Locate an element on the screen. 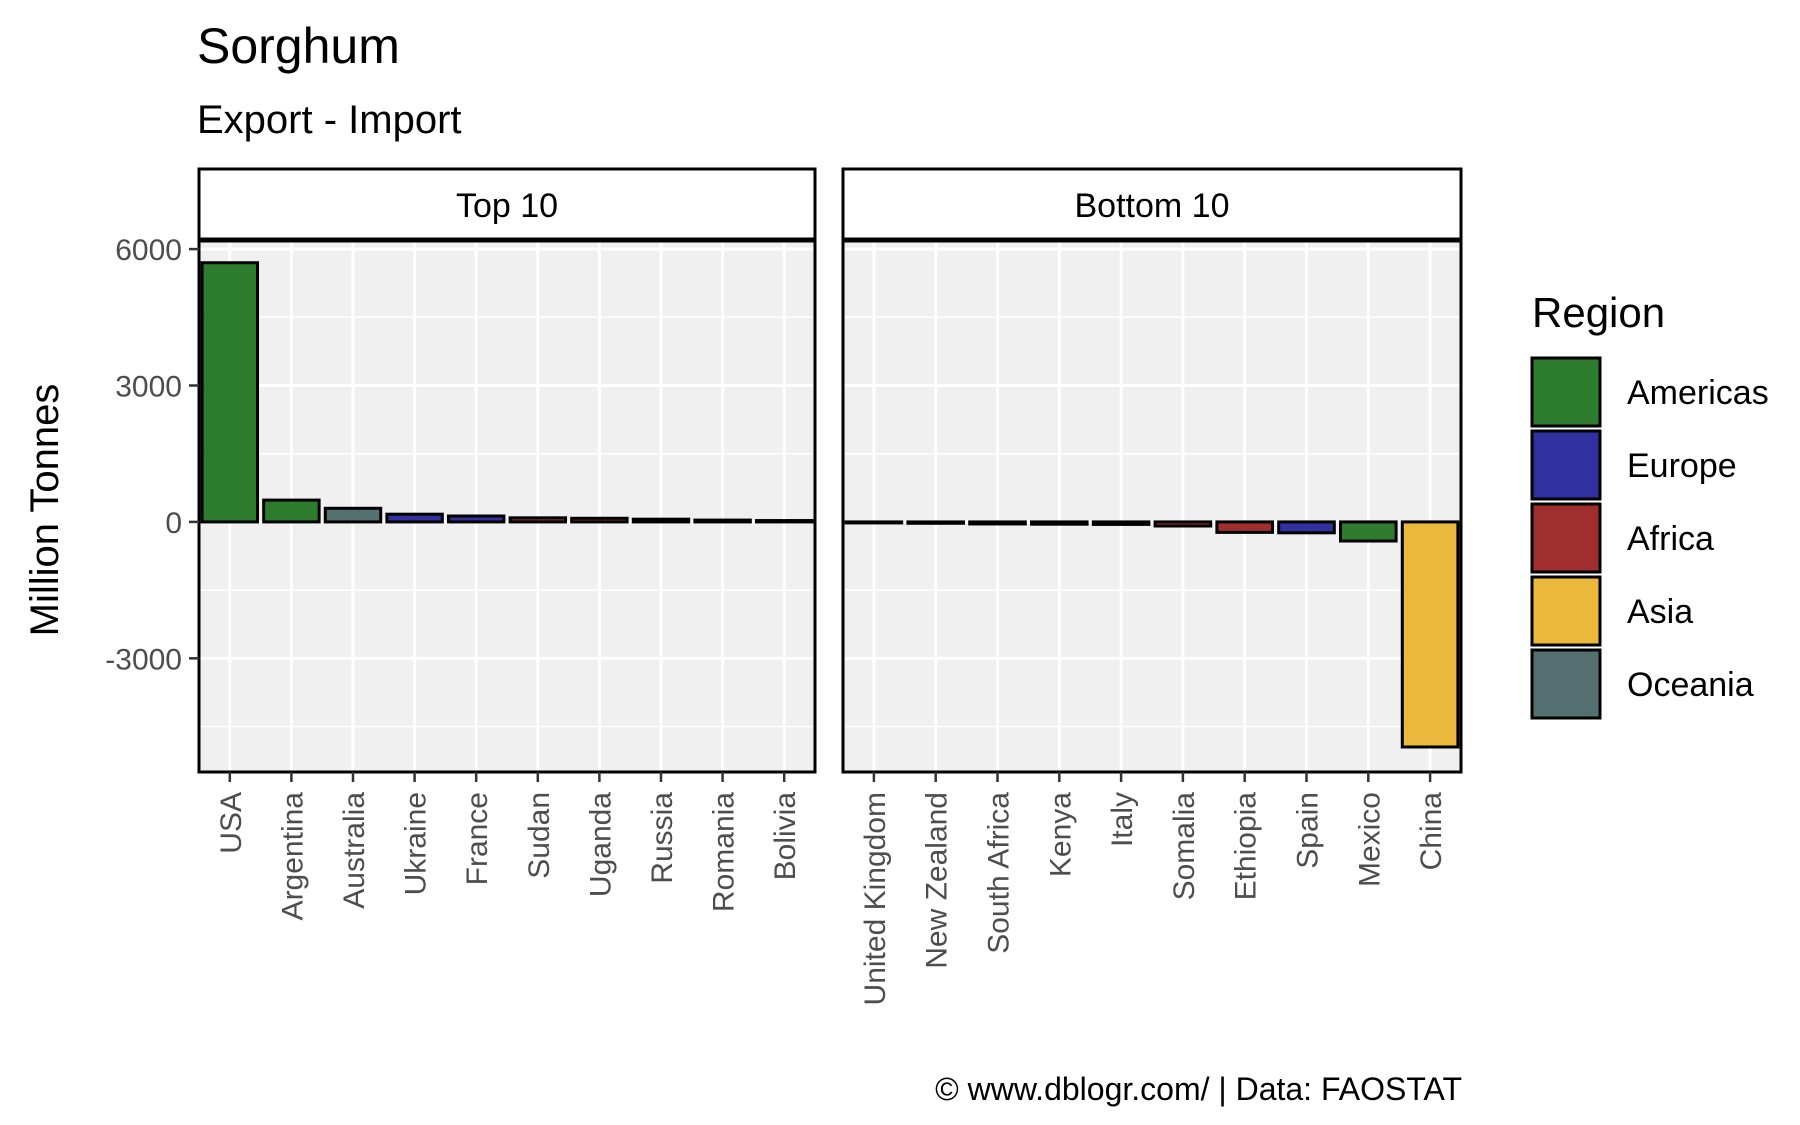 The height and width of the screenshot is (1125, 1800). x-tick-label: Sudan is located at coordinates (539, 835).